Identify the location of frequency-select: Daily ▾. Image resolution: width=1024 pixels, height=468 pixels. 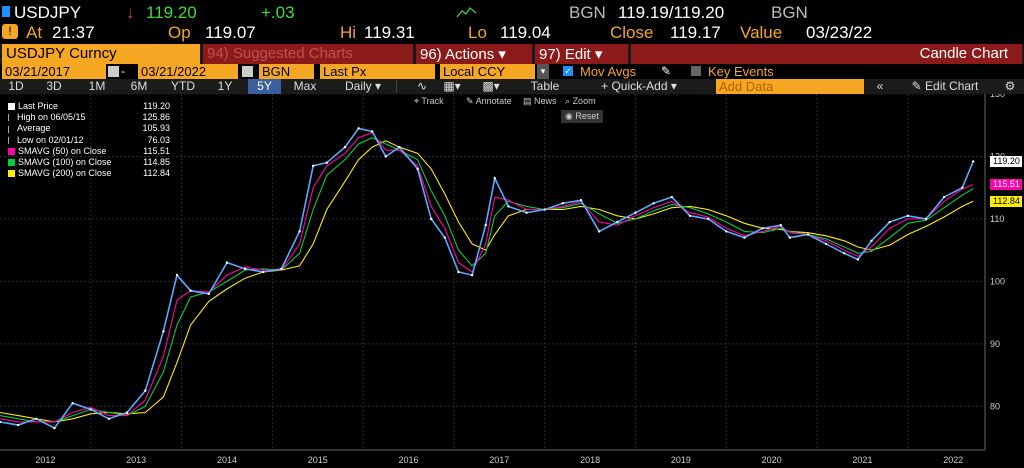
(363, 86).